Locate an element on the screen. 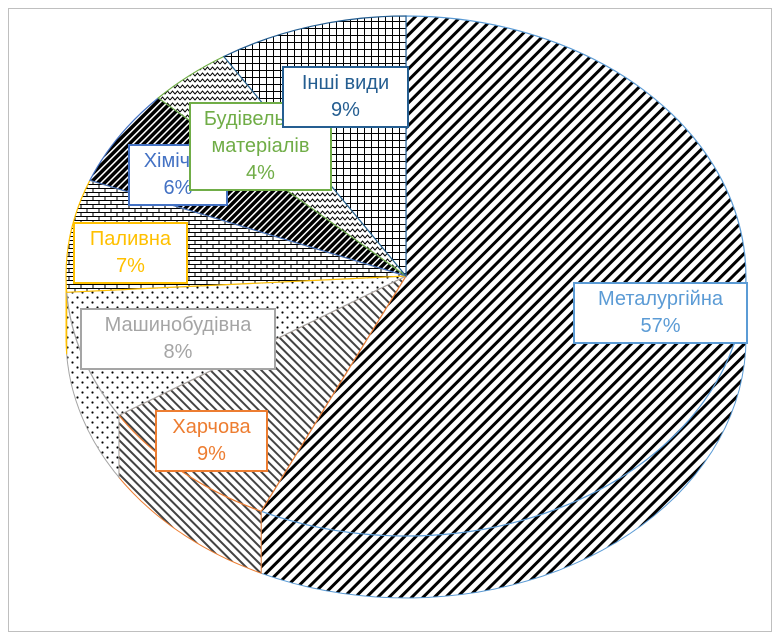  data-label-building-materials: Будівельних матеріалів 4% is located at coordinates (260, 146).